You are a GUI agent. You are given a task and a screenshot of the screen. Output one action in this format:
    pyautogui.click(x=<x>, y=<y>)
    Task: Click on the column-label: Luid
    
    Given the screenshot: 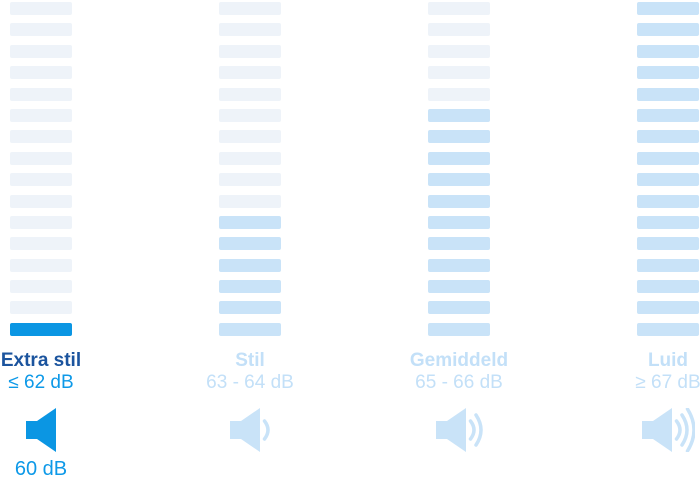 What is the action you would take?
    pyautogui.click(x=668, y=360)
    